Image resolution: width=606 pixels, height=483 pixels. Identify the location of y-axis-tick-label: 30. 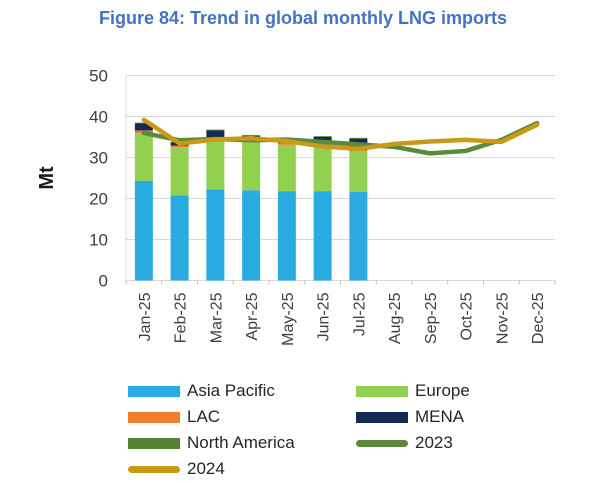
(98, 158).